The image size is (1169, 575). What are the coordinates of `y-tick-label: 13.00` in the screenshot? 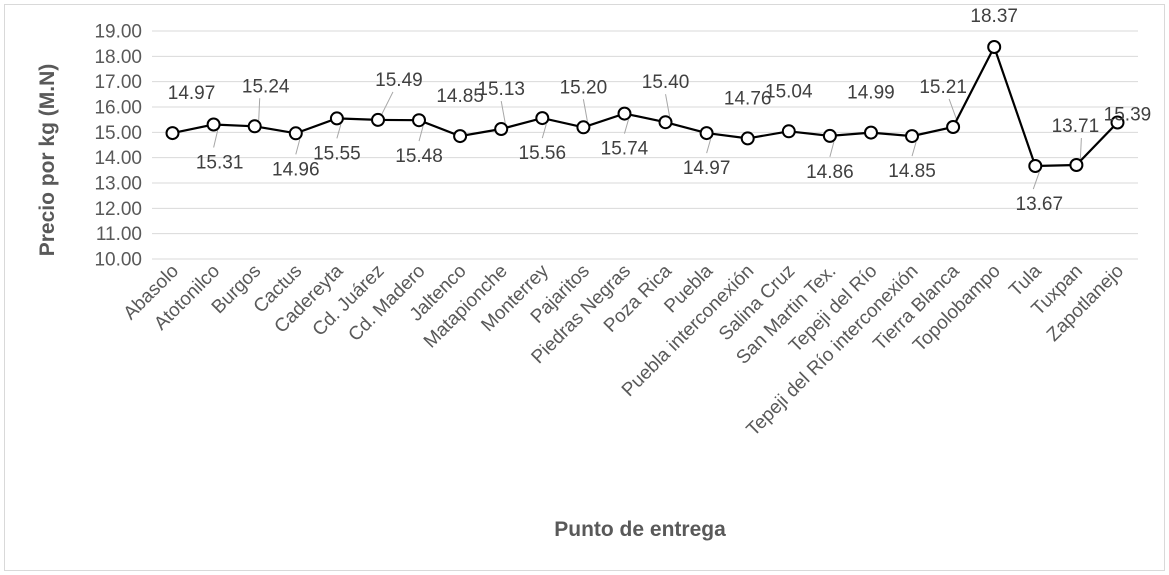 It's located at (118, 184).